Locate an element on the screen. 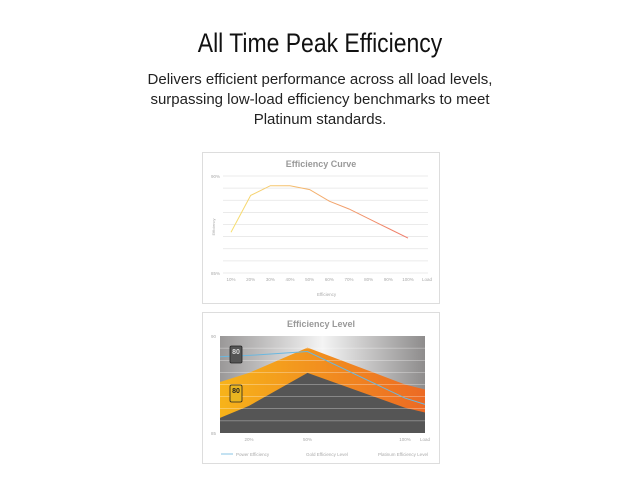 This screenshot has width=640, height=480. x-tick-label: 60% is located at coordinates (329, 279).